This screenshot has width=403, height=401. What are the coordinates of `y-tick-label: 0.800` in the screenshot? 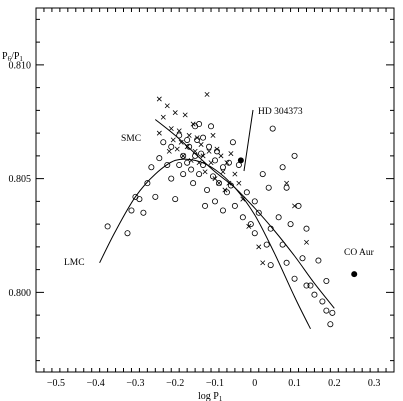 It's located at (20, 293).